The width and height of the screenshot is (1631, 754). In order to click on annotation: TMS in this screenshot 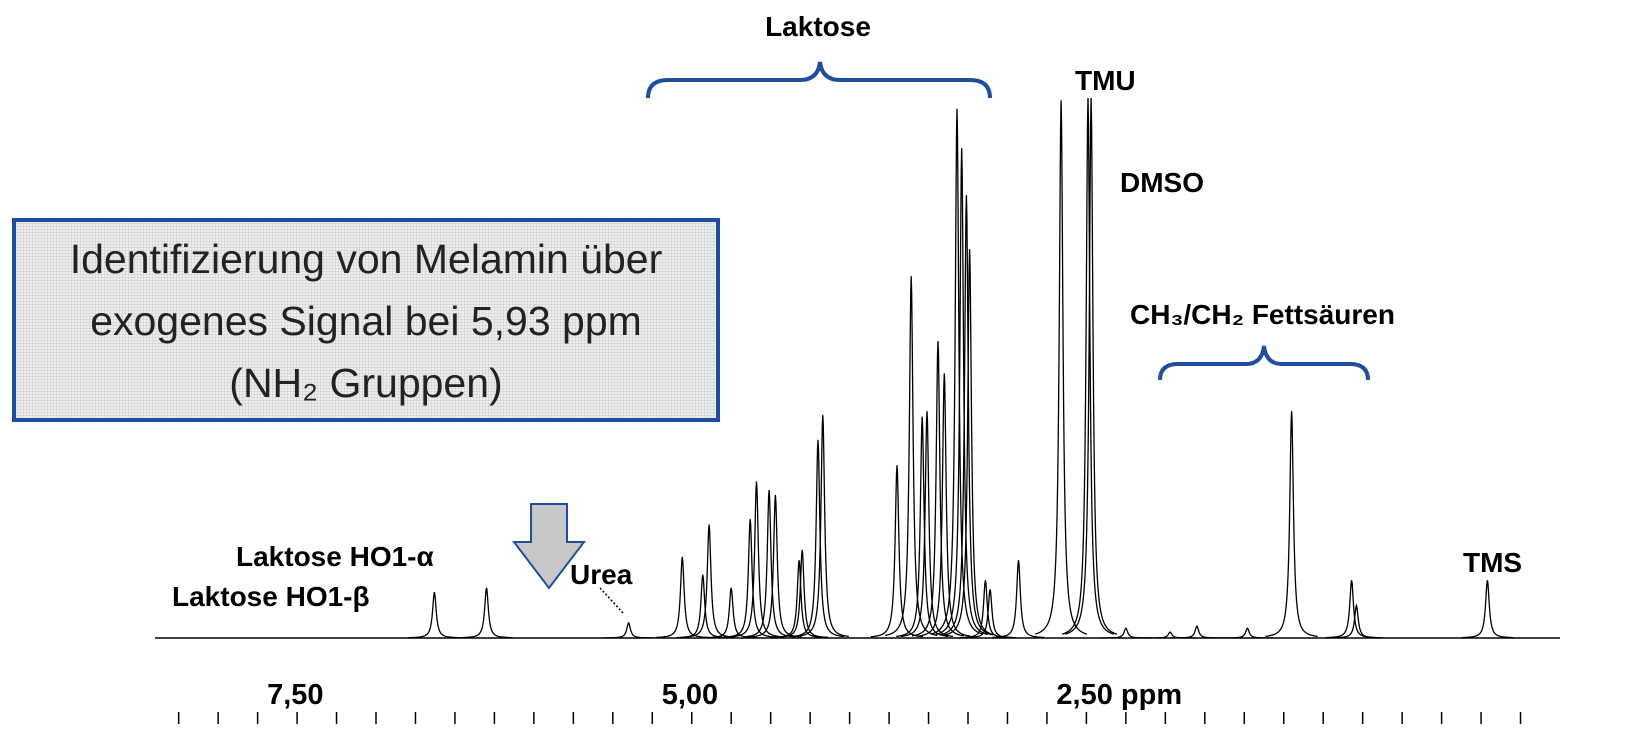, I will do `click(1492, 562)`.